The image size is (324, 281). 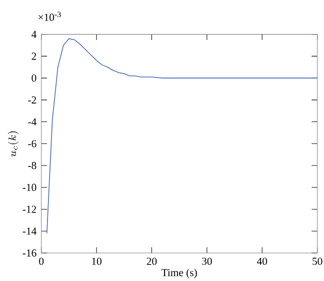 What do you see at coordinates (97, 261) in the screenshot?
I see `x-tick-label: 10` at bounding box center [97, 261].